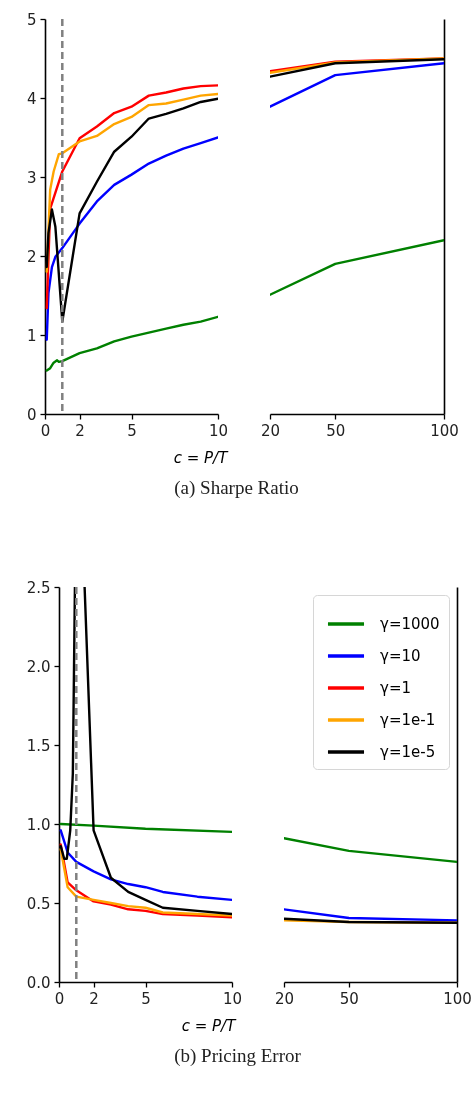  What do you see at coordinates (236, 488) in the screenshot?
I see `text: (a) Sharpe Ratio` at bounding box center [236, 488].